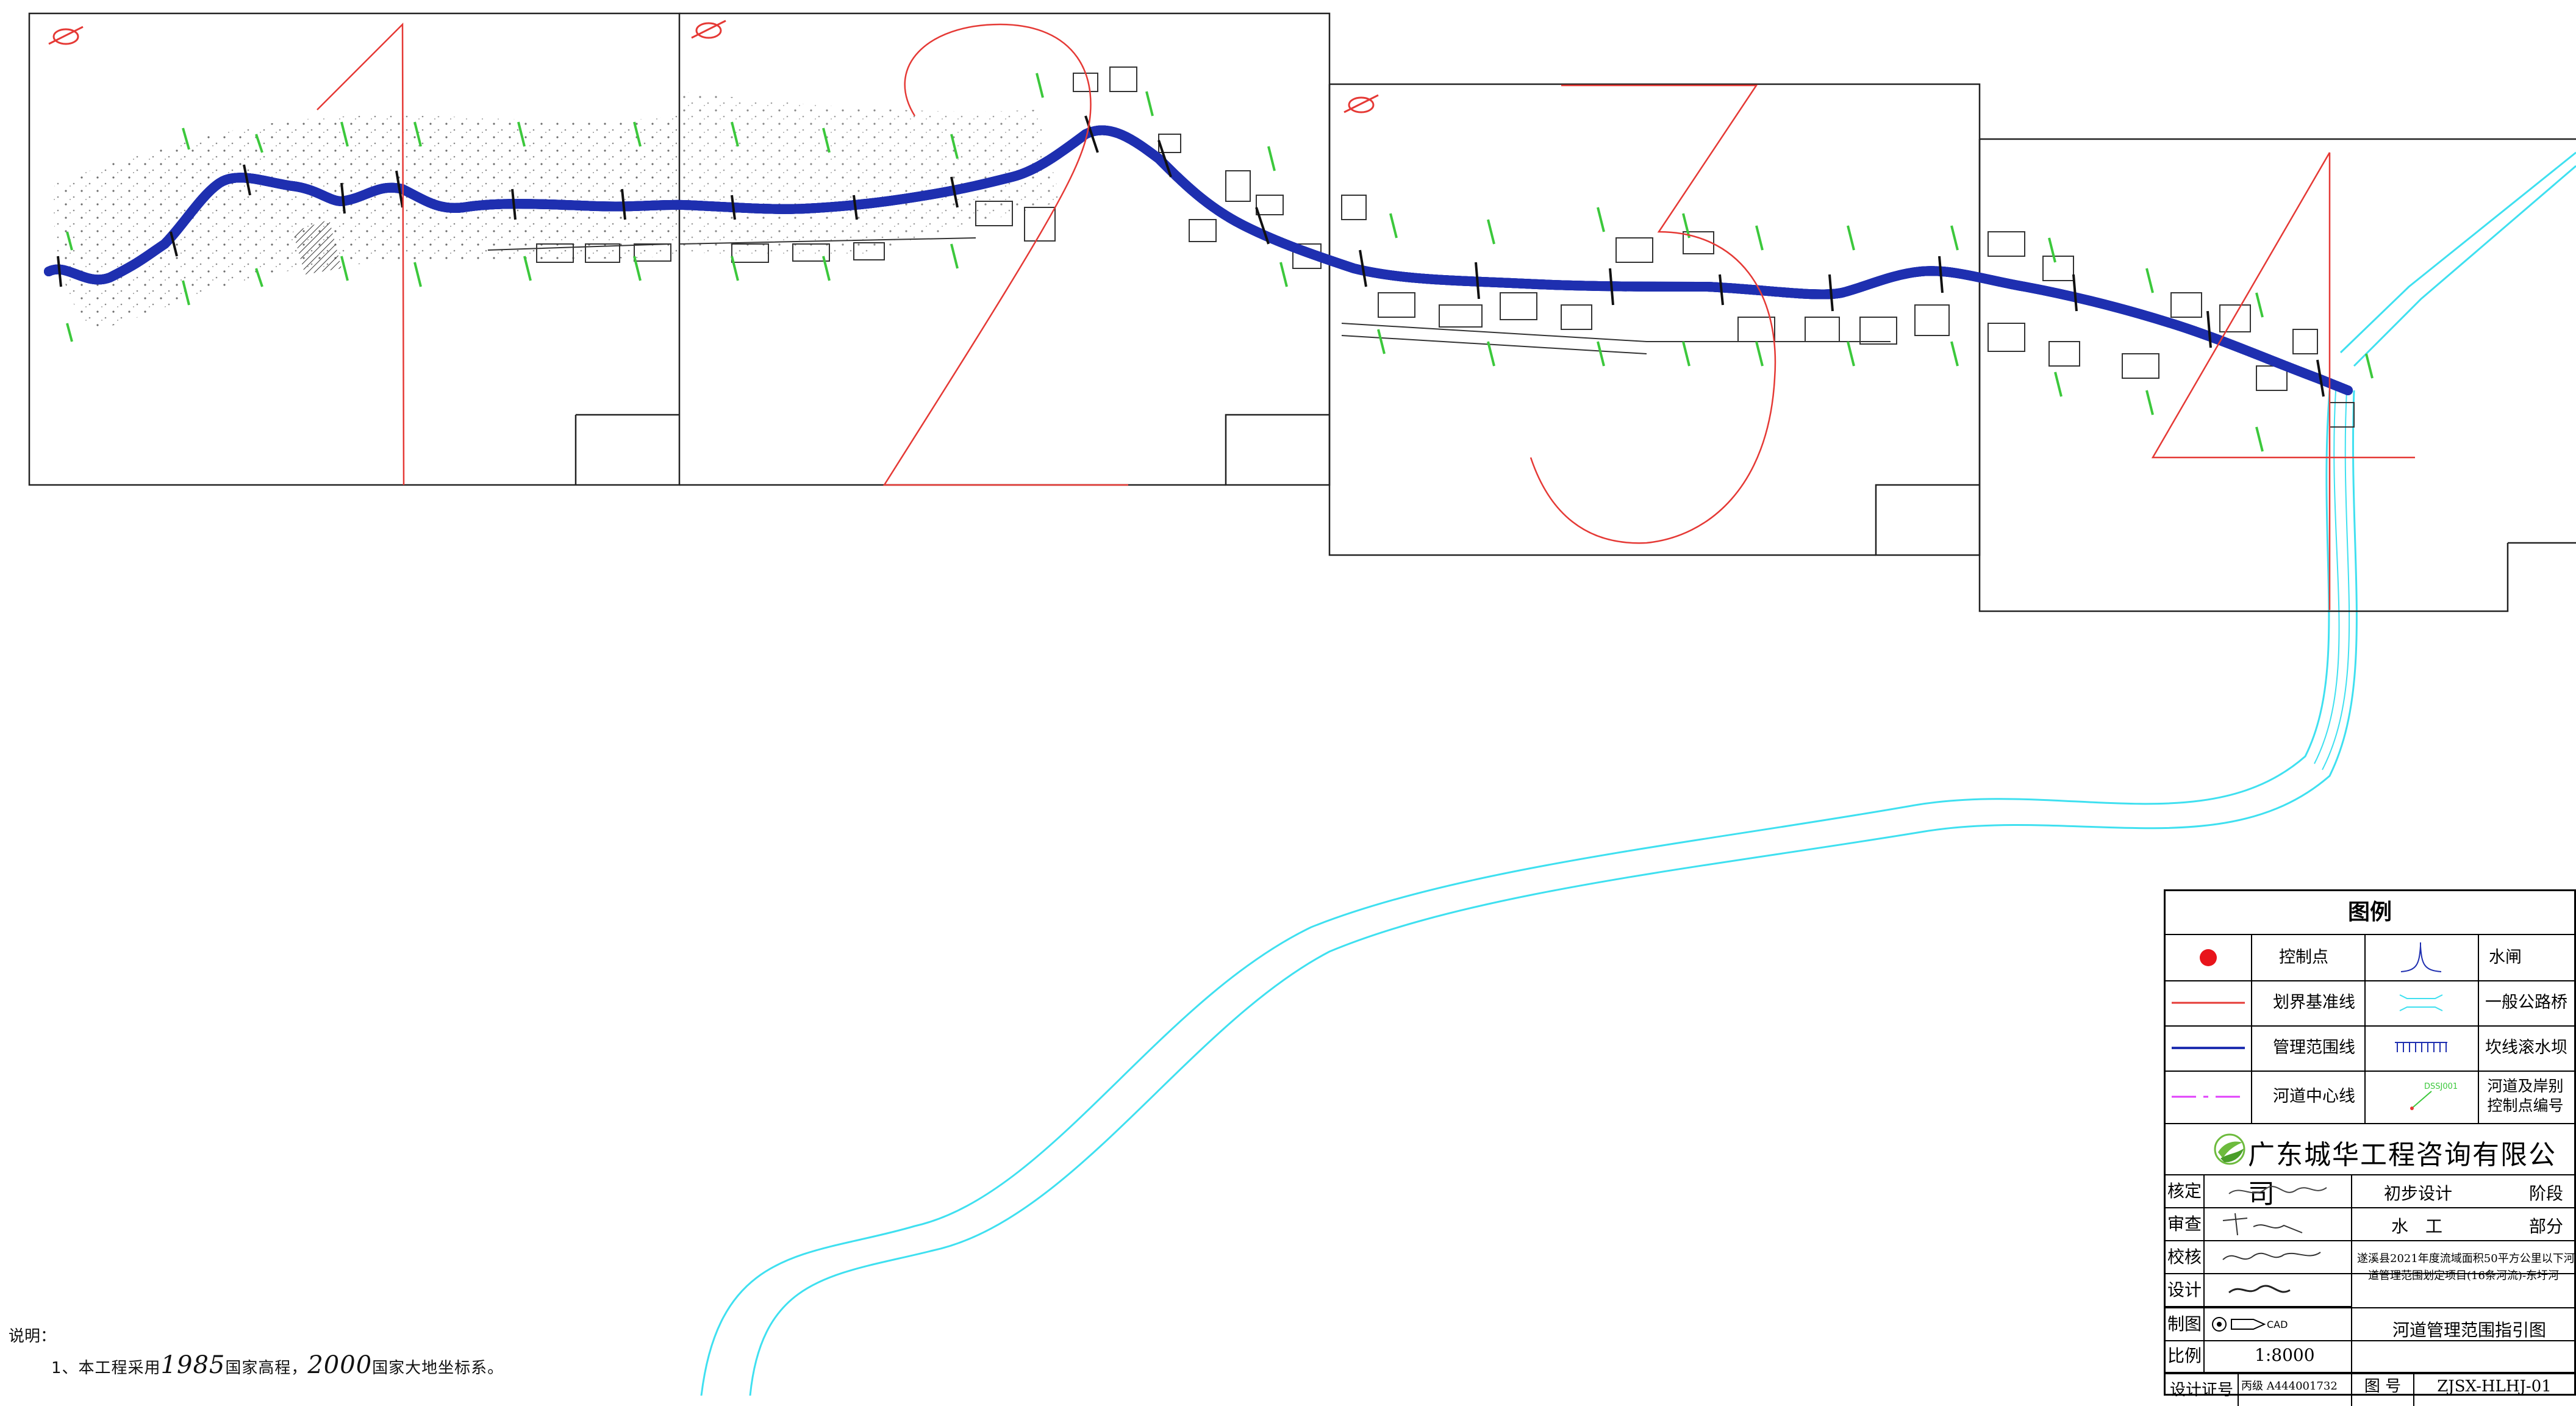 Image resolution: width=2576 pixels, height=1406 pixels. Describe the element at coordinates (2370, 1224) in the screenshot. I see `tb-row-review: 审查 水 工 部分` at that location.